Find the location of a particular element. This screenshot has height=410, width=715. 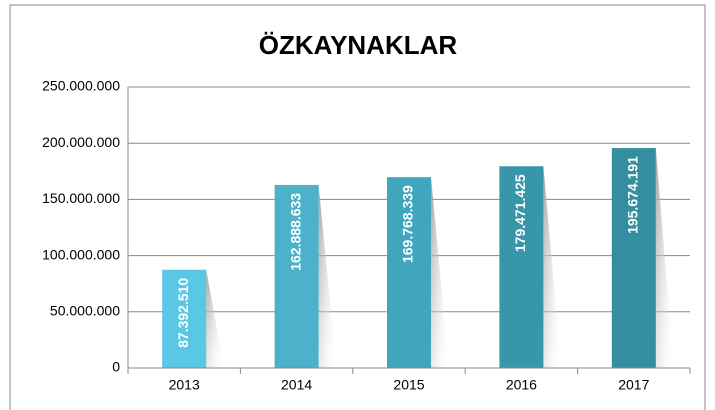

y-tick-label: 250.000.000 is located at coordinates (81, 86).